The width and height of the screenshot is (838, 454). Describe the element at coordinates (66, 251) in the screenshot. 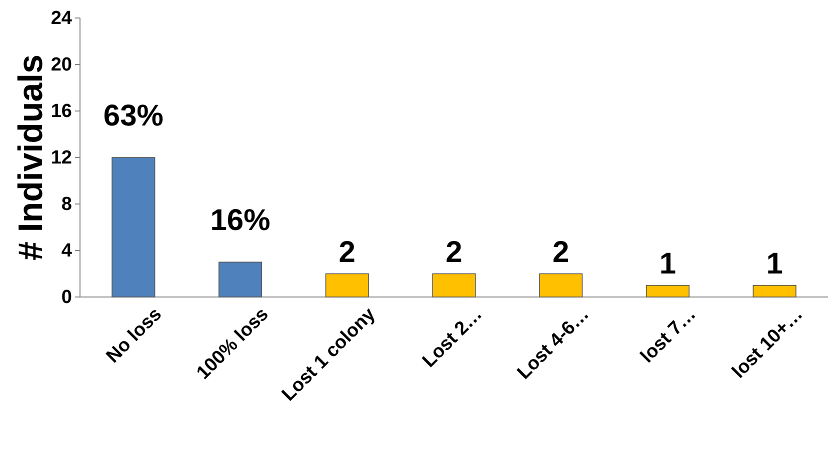

I see `y-tick-label: 4` at that location.